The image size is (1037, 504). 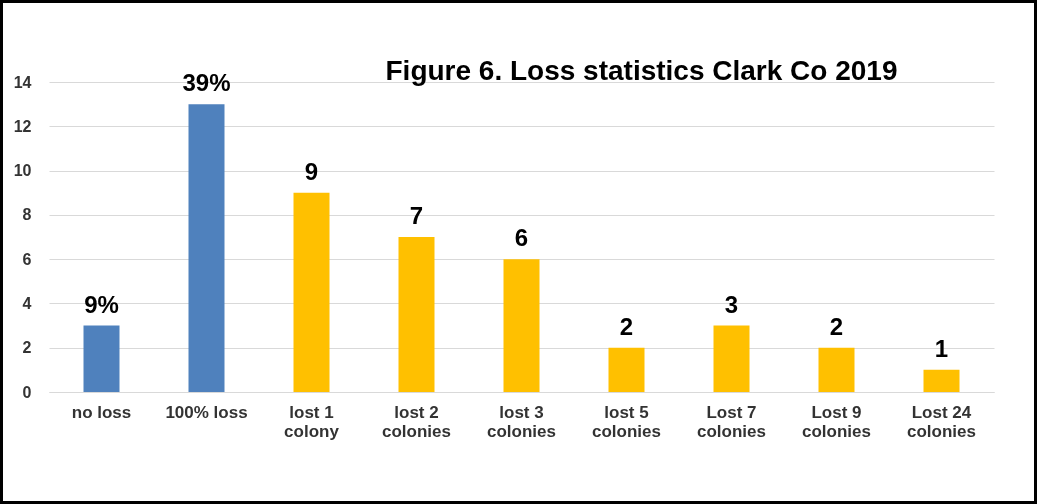 I want to click on x-tick-label: Lost 9 colonies, so click(x=836, y=421).